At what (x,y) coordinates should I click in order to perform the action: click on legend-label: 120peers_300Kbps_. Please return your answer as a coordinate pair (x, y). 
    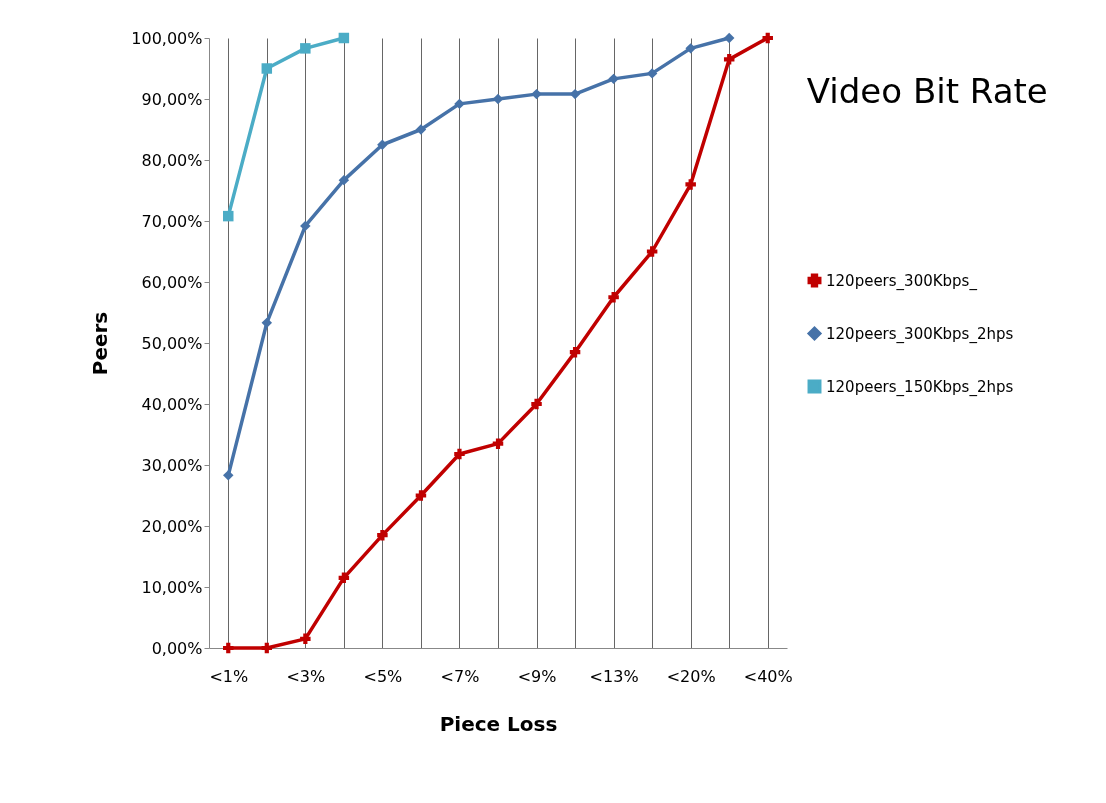
    Looking at the image, I should click on (902, 281).